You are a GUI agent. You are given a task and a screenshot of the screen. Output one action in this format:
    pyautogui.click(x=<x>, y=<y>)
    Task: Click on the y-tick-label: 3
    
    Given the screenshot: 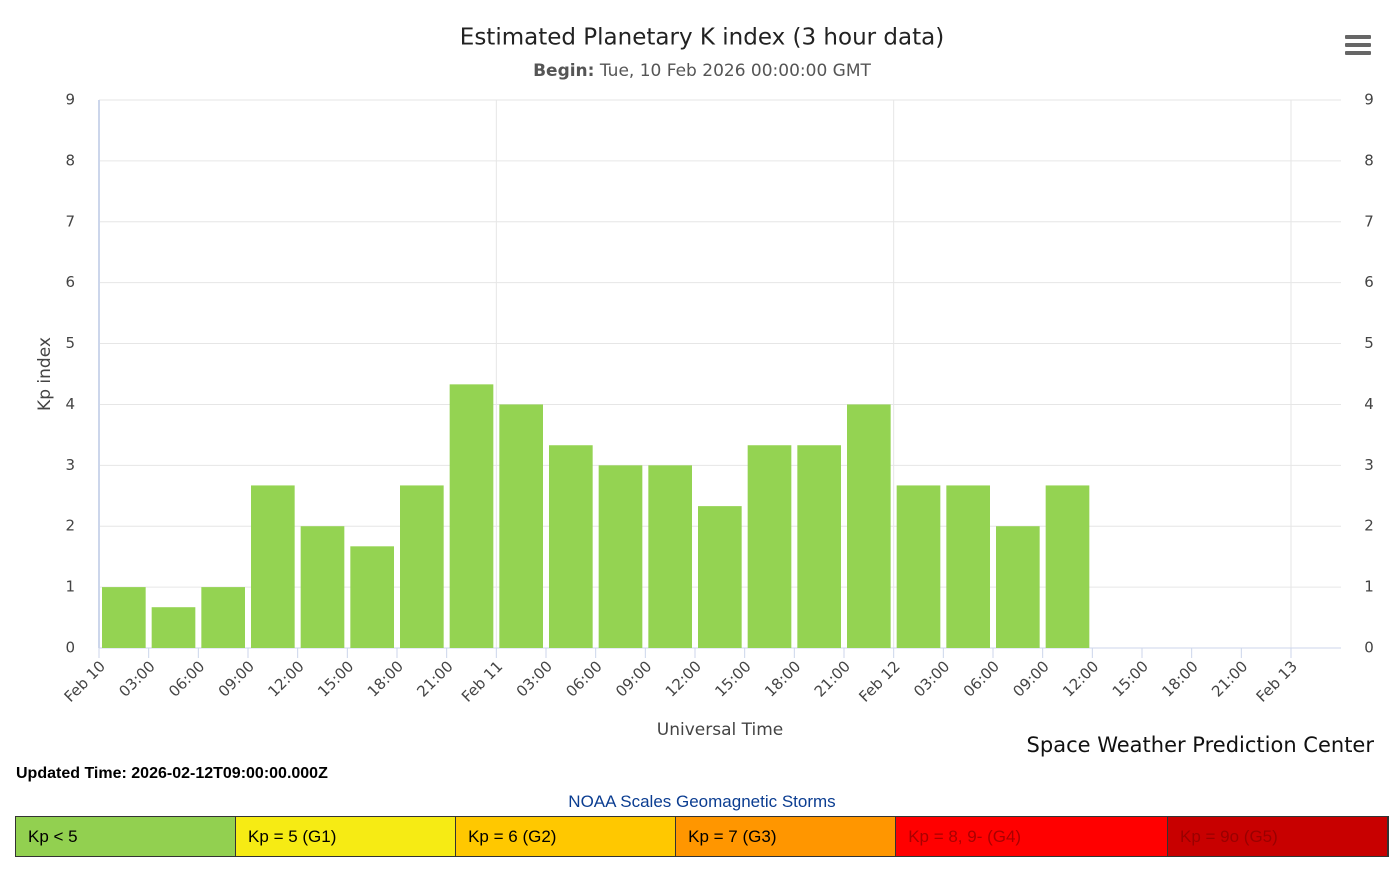 What is the action you would take?
    pyautogui.click(x=70, y=465)
    